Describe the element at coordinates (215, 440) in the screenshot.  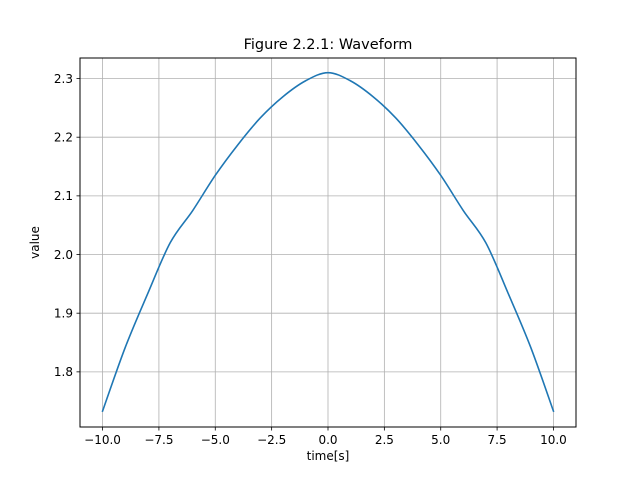
I see `x-tick-label: −5.0` at that location.